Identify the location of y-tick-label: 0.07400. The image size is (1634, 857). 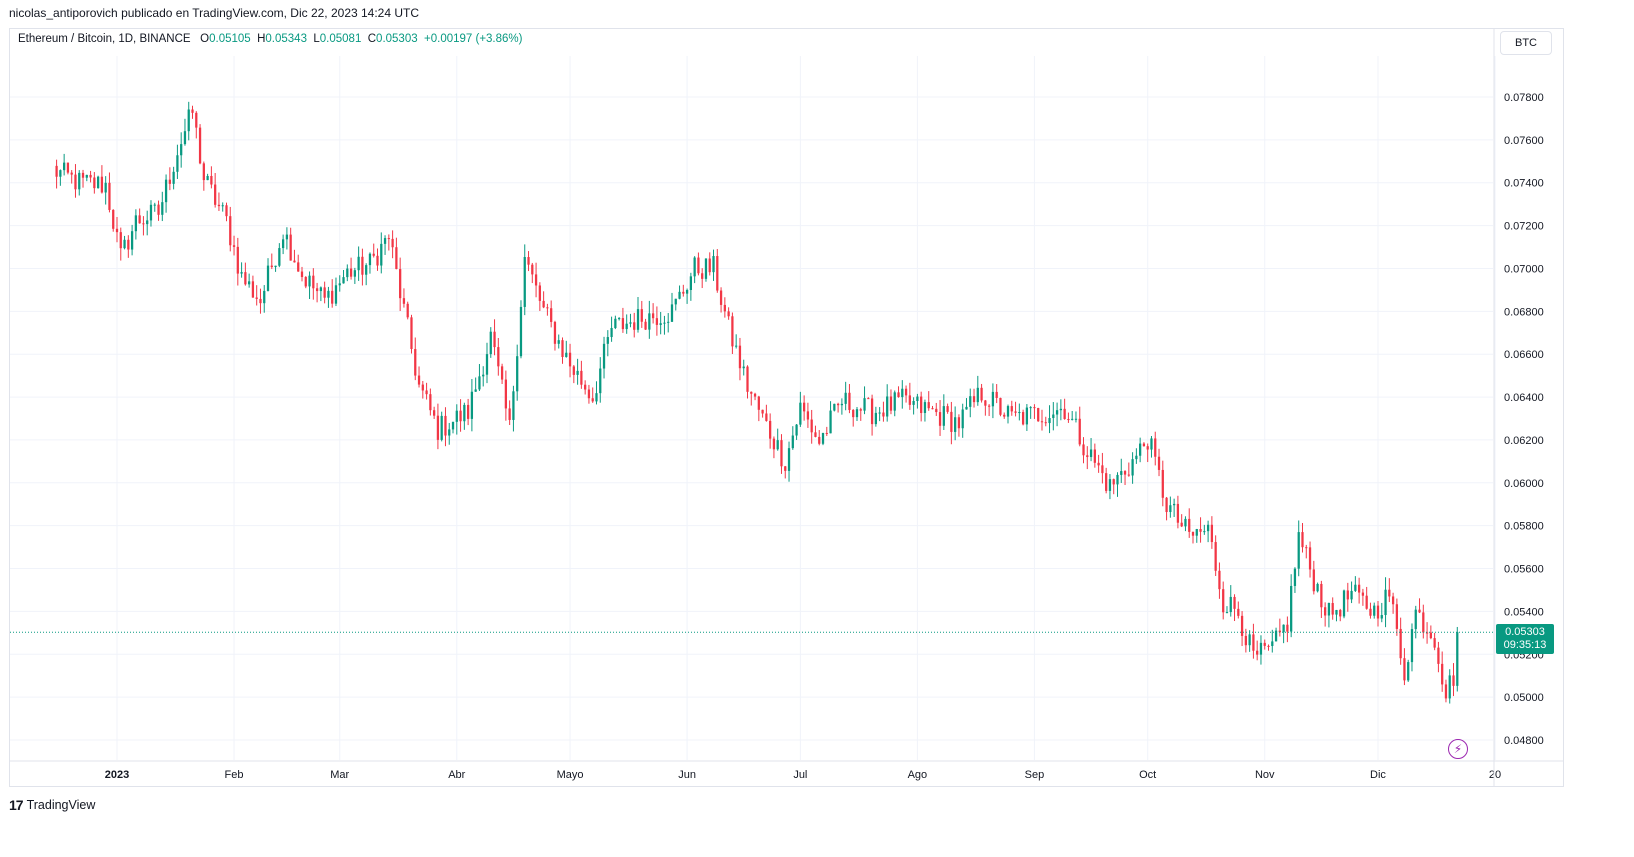
(1524, 184).